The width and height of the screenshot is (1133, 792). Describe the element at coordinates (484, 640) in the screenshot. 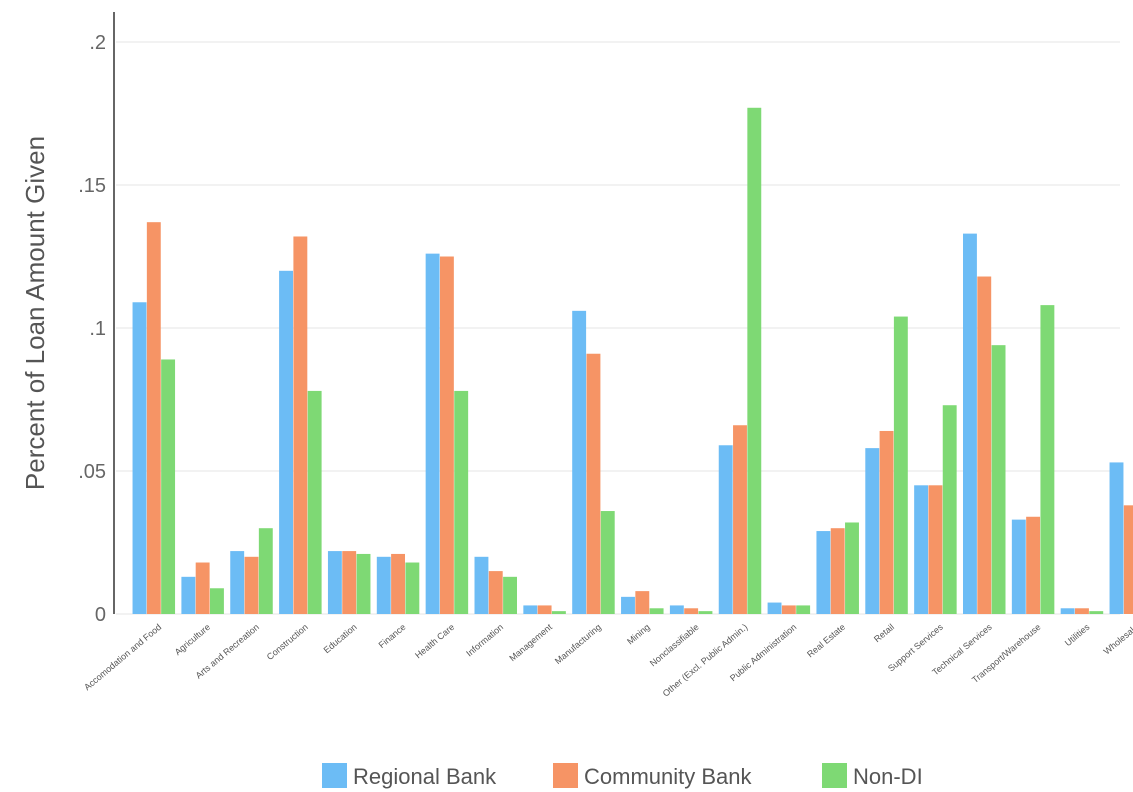

I see `x-category-label: Information` at that location.